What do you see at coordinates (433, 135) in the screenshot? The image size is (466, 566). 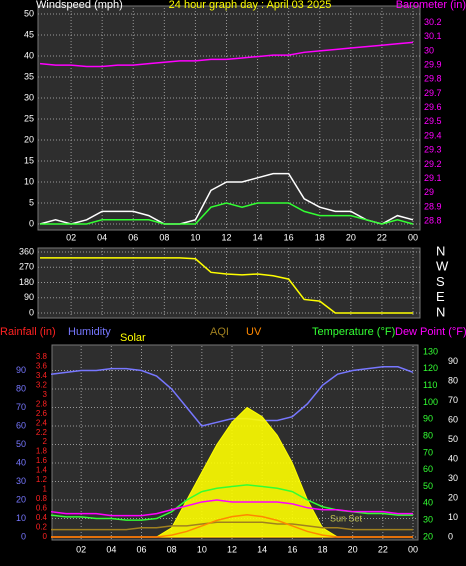 I see `y2-tick-label: 29.4` at bounding box center [433, 135].